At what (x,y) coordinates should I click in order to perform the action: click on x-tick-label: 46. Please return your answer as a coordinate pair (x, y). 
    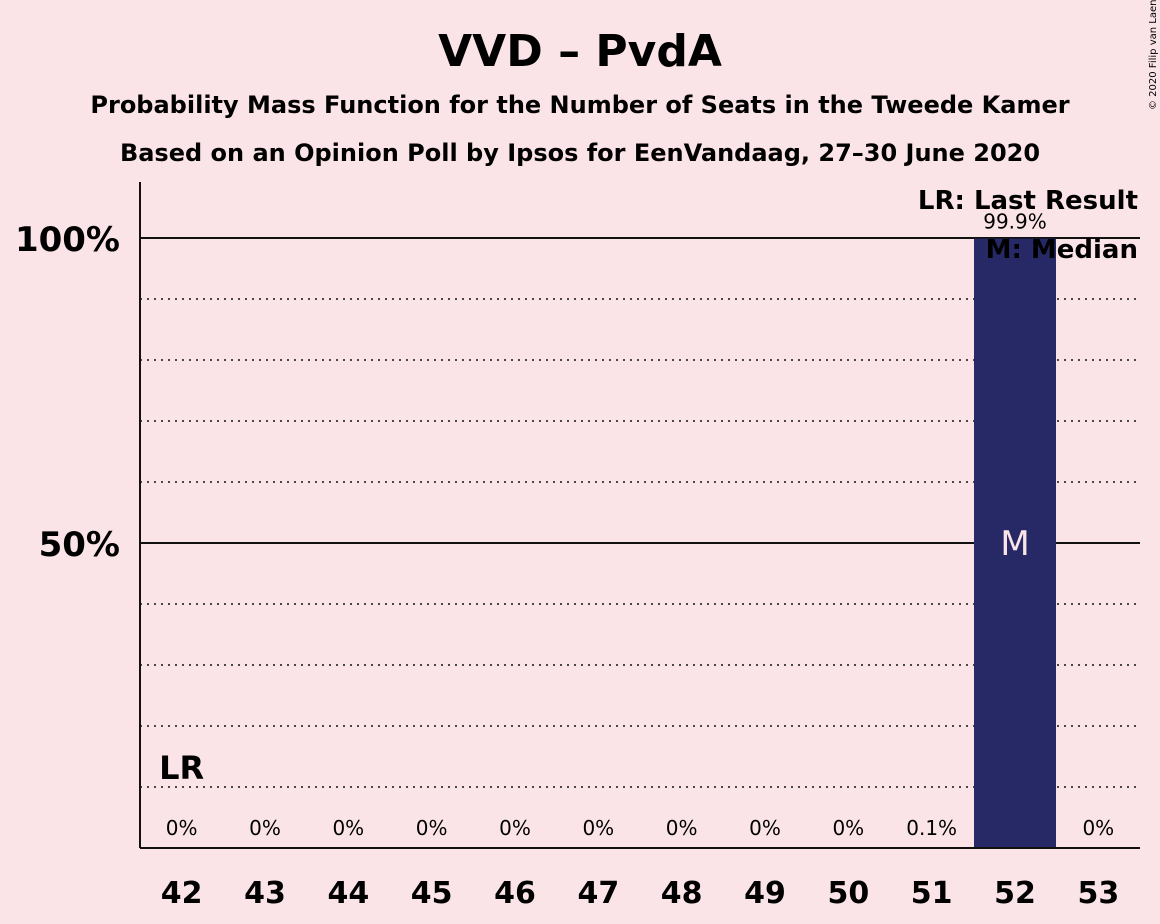
    Looking at the image, I should click on (515, 893).